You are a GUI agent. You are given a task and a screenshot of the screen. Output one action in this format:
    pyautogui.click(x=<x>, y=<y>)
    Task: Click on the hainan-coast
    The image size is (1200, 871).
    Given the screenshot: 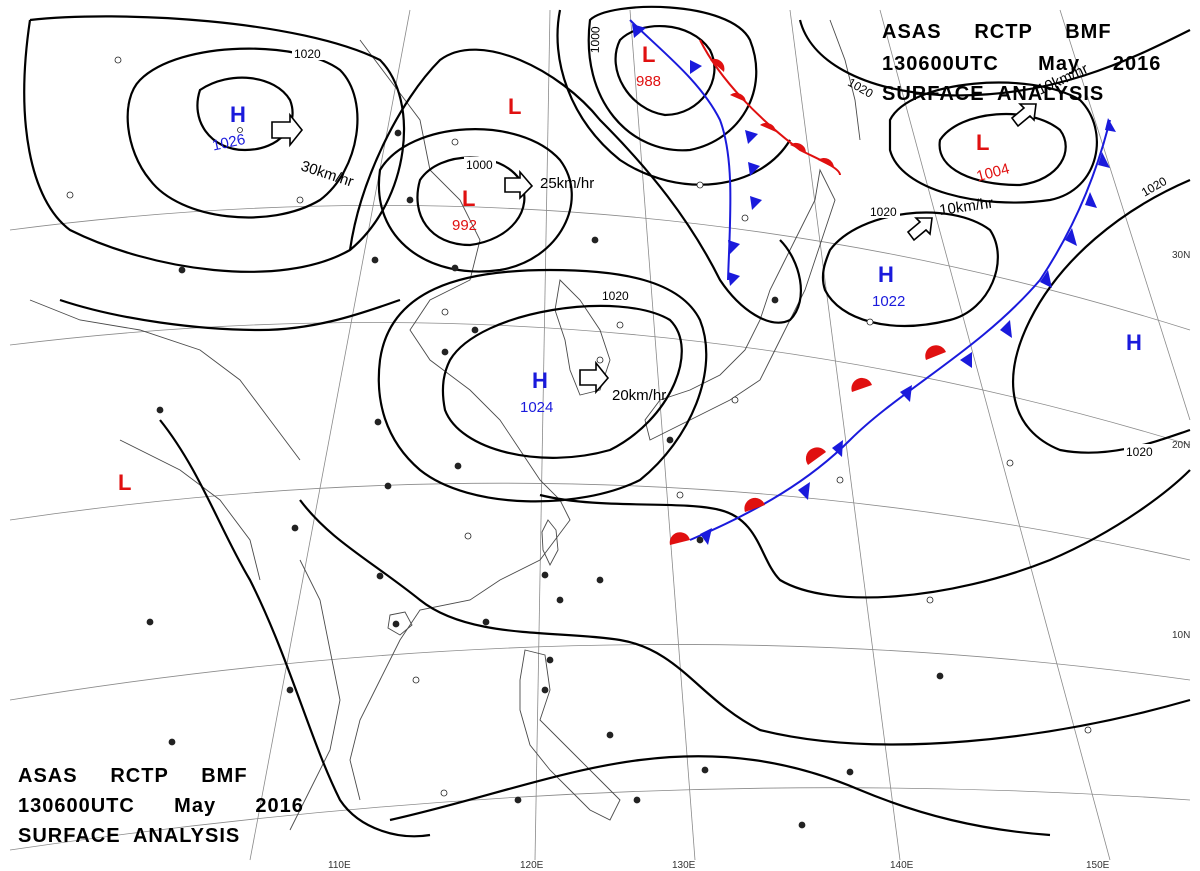 What is the action you would take?
    pyautogui.click(x=400, y=623)
    